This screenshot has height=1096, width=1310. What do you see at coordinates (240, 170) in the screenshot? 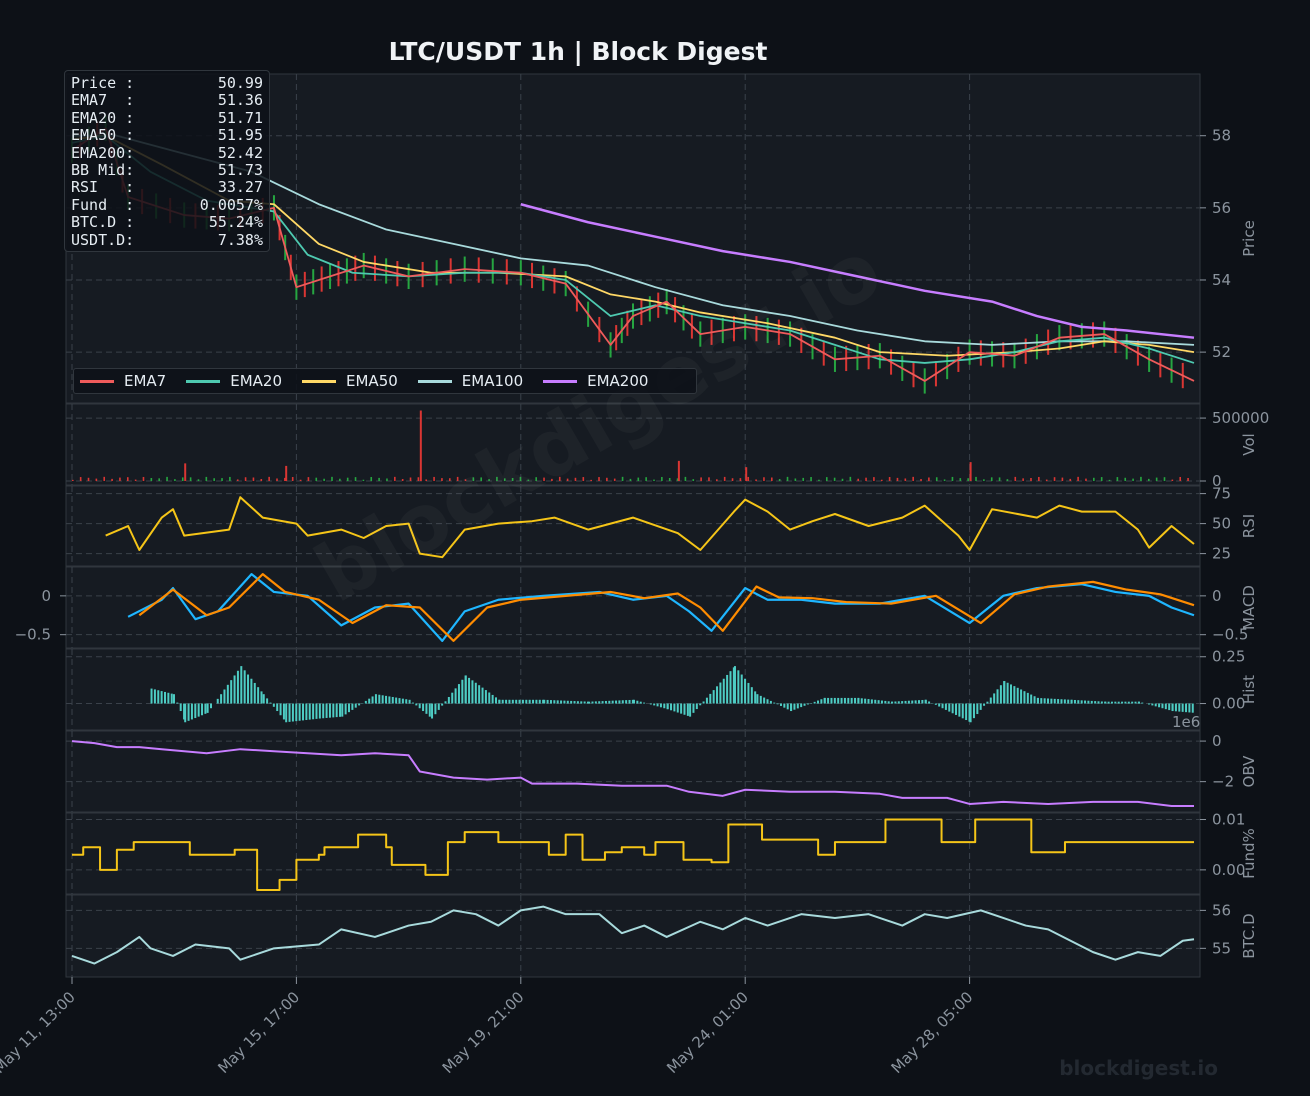
I see `info-value: 51.73` at bounding box center [240, 170].